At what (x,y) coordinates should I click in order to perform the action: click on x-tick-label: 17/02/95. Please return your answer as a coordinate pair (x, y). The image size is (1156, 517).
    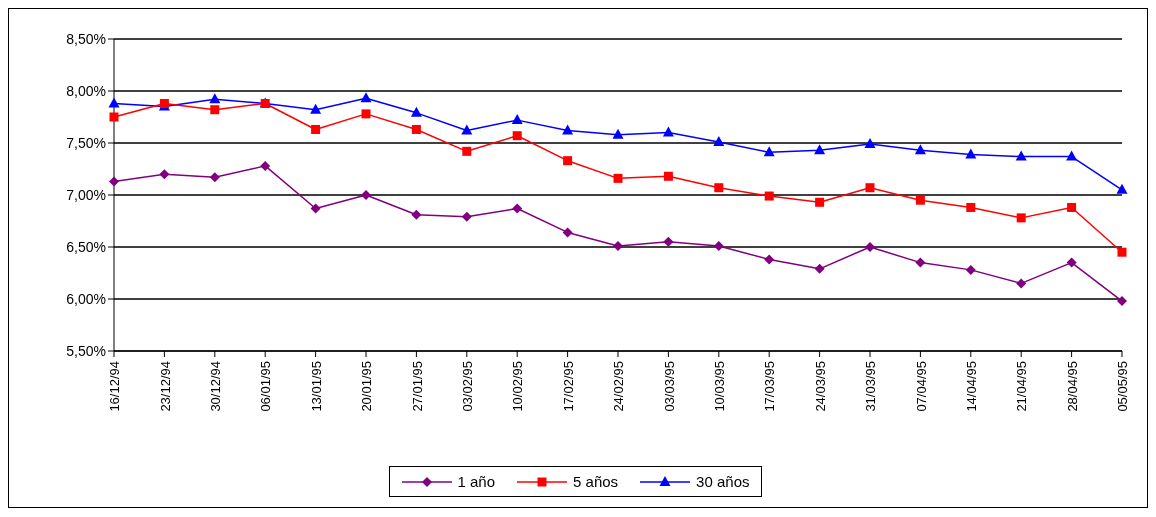
    Looking at the image, I should click on (568, 386).